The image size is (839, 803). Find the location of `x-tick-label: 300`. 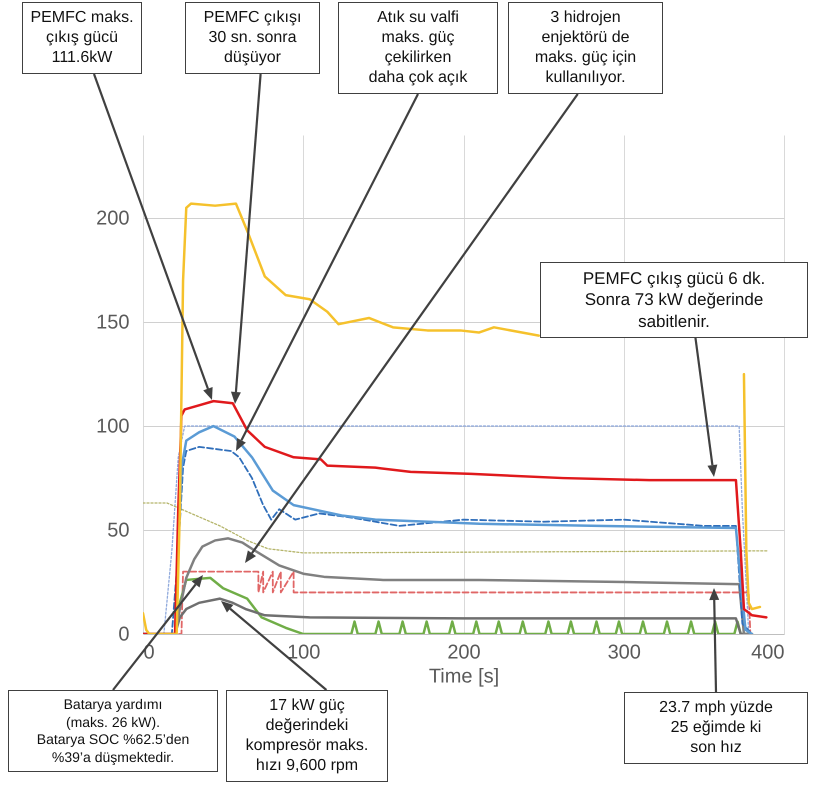

x-tick-label: 300 is located at coordinates (624, 653).